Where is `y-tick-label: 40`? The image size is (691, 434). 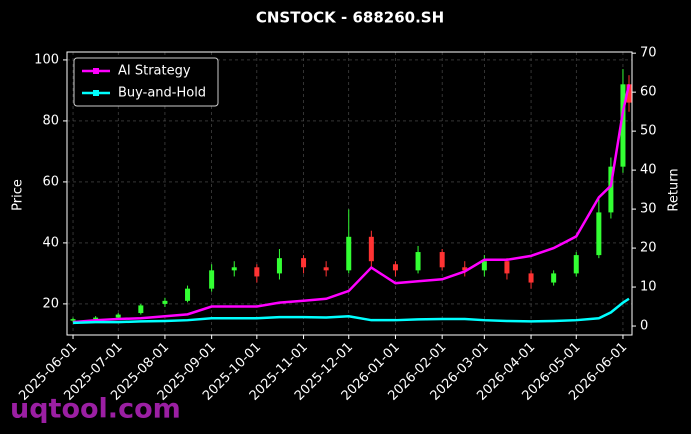 y-tick-label: 40 is located at coordinates (50, 242).